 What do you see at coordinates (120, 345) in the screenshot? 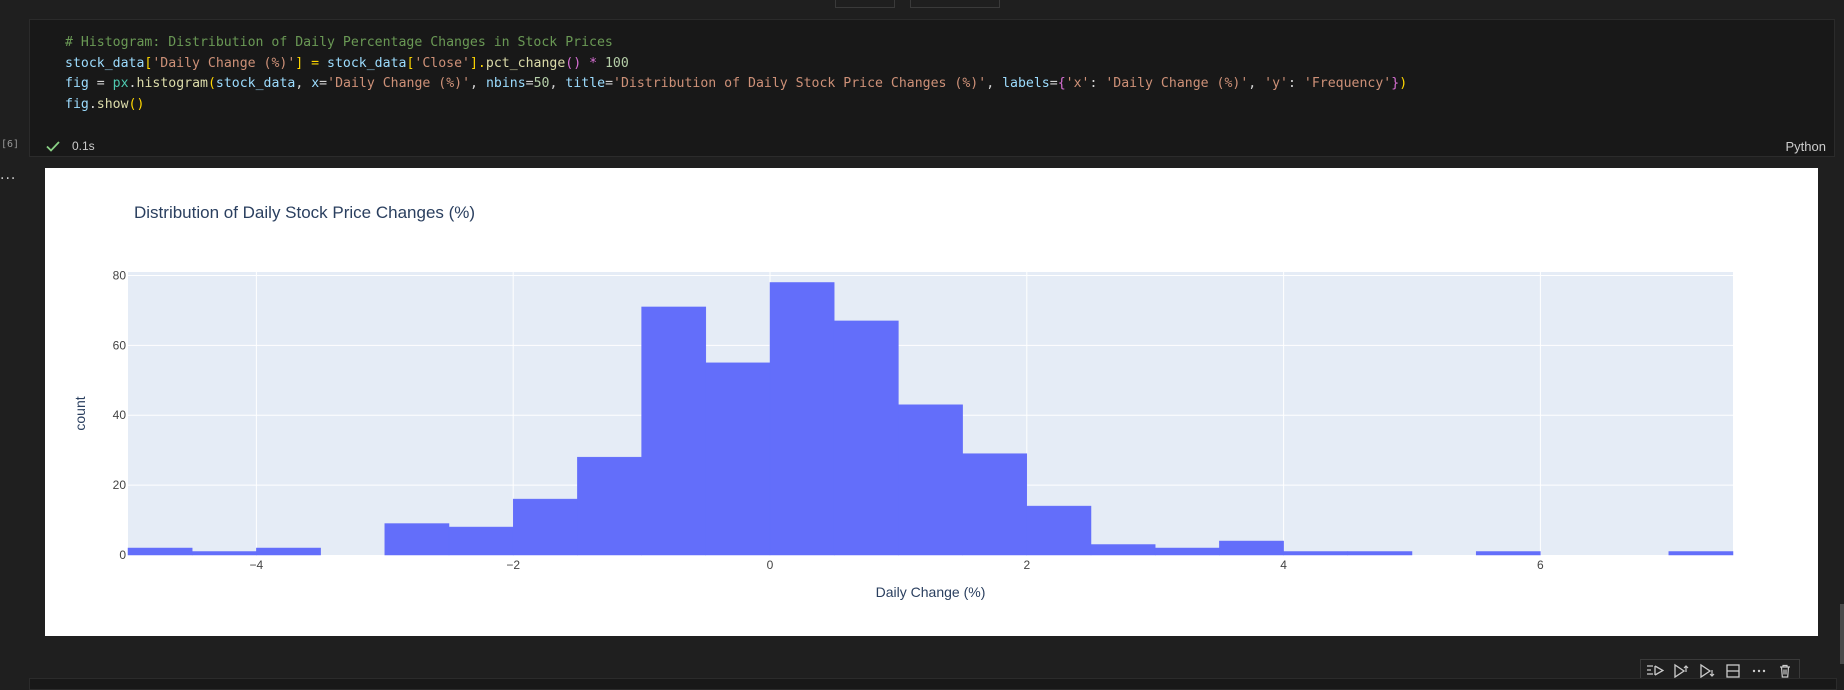
I see `y-tick-label: 60` at bounding box center [120, 345].